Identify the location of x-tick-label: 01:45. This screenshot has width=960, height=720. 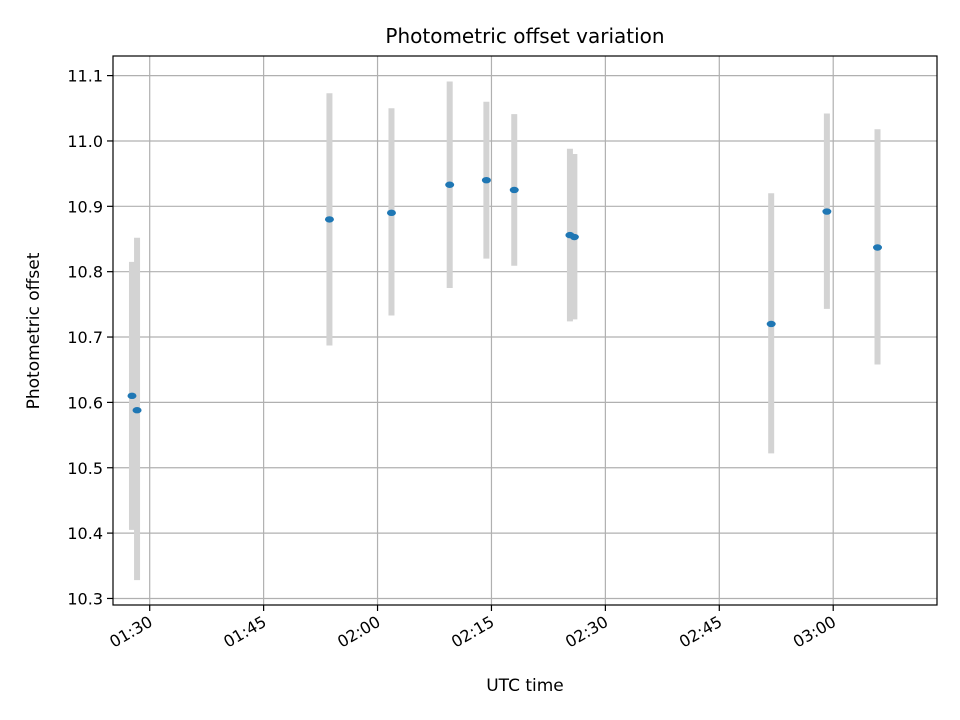
(244, 632).